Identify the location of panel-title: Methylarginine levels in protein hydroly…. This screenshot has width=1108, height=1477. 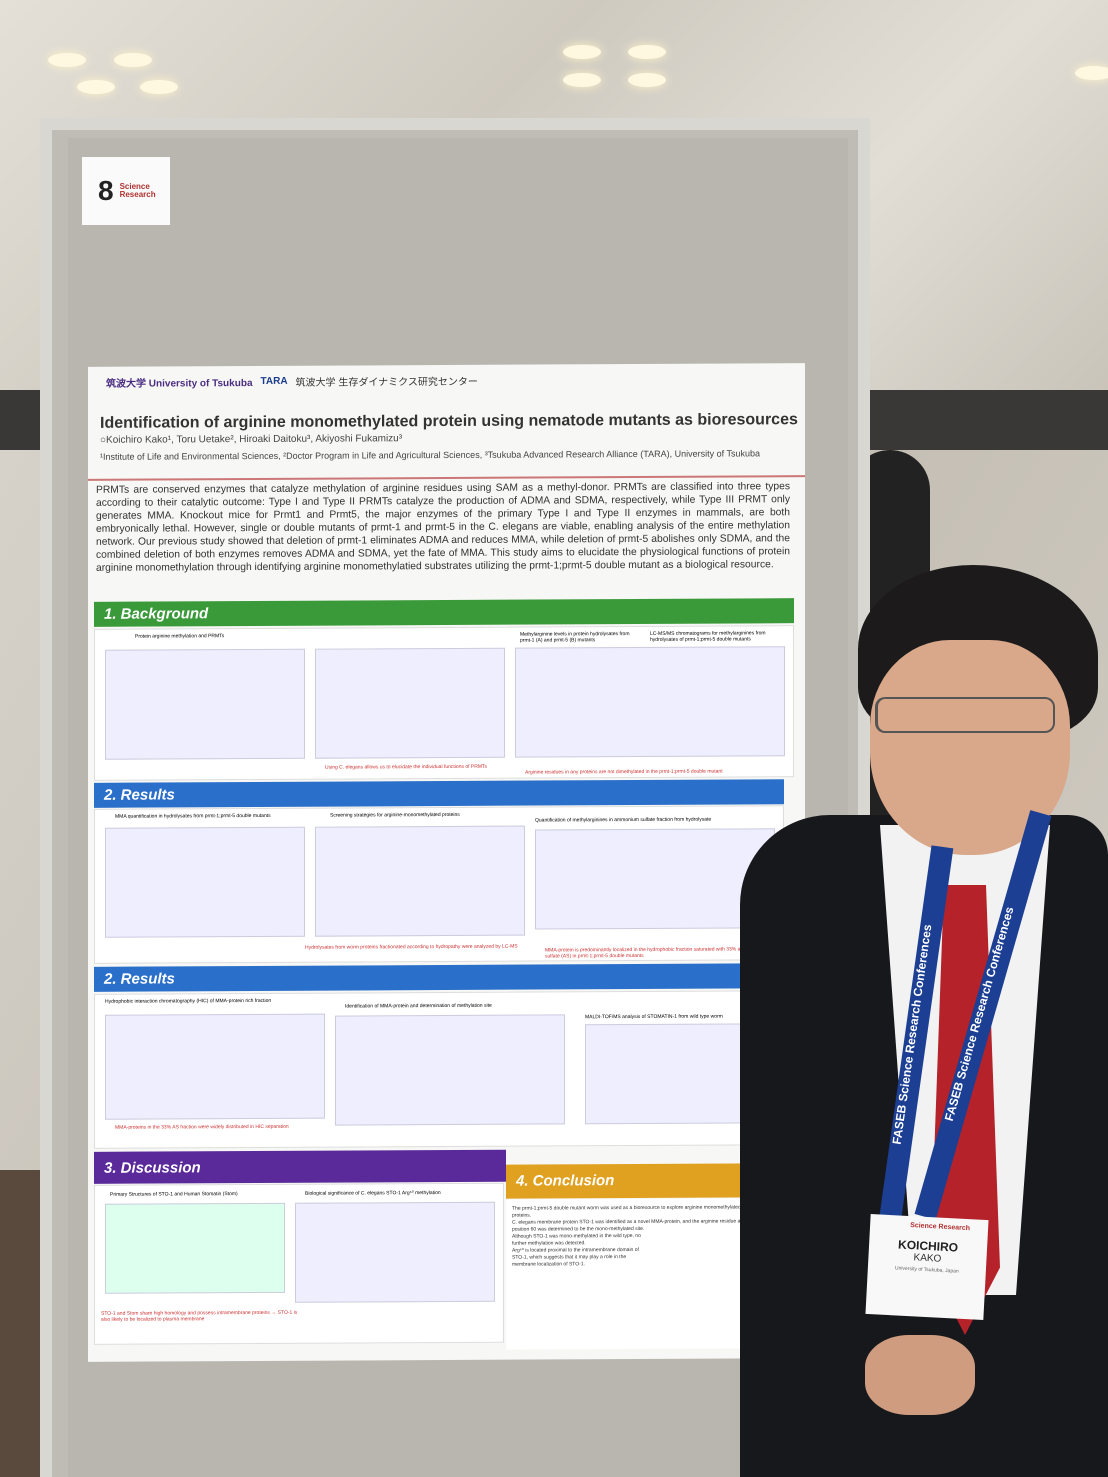
(575, 637).